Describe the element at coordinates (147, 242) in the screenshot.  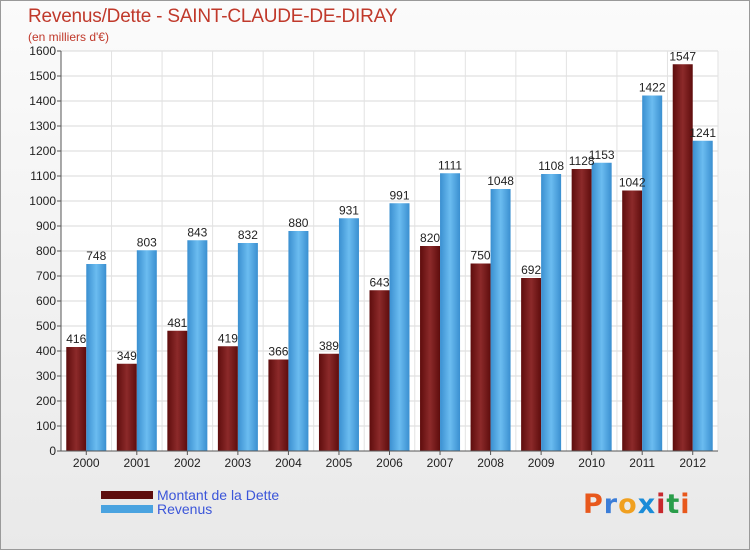
I see `data-label-revenus: 803` at that location.